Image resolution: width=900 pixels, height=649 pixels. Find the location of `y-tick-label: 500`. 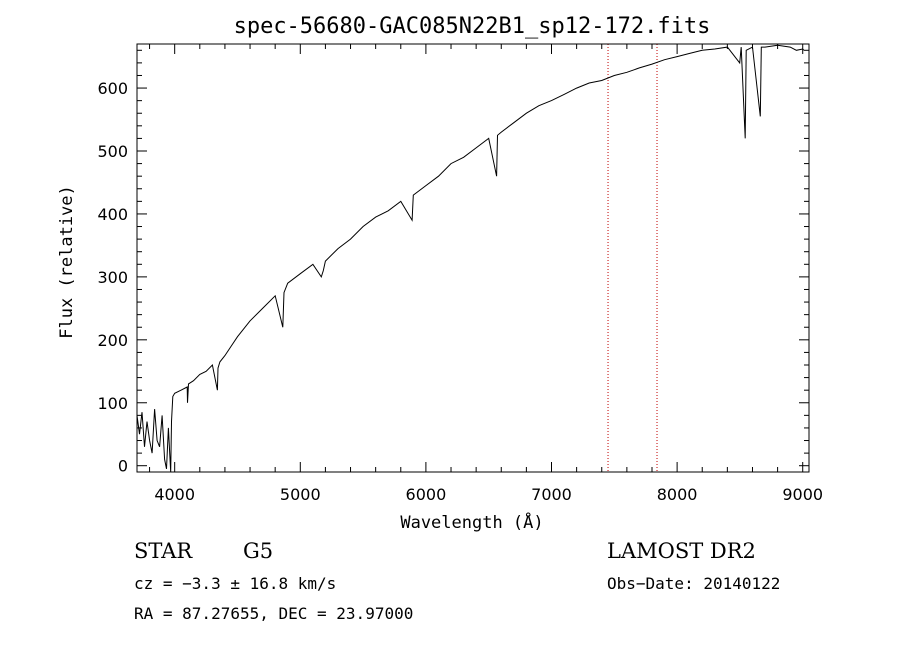

y-tick-label: 500 is located at coordinates (112, 151).